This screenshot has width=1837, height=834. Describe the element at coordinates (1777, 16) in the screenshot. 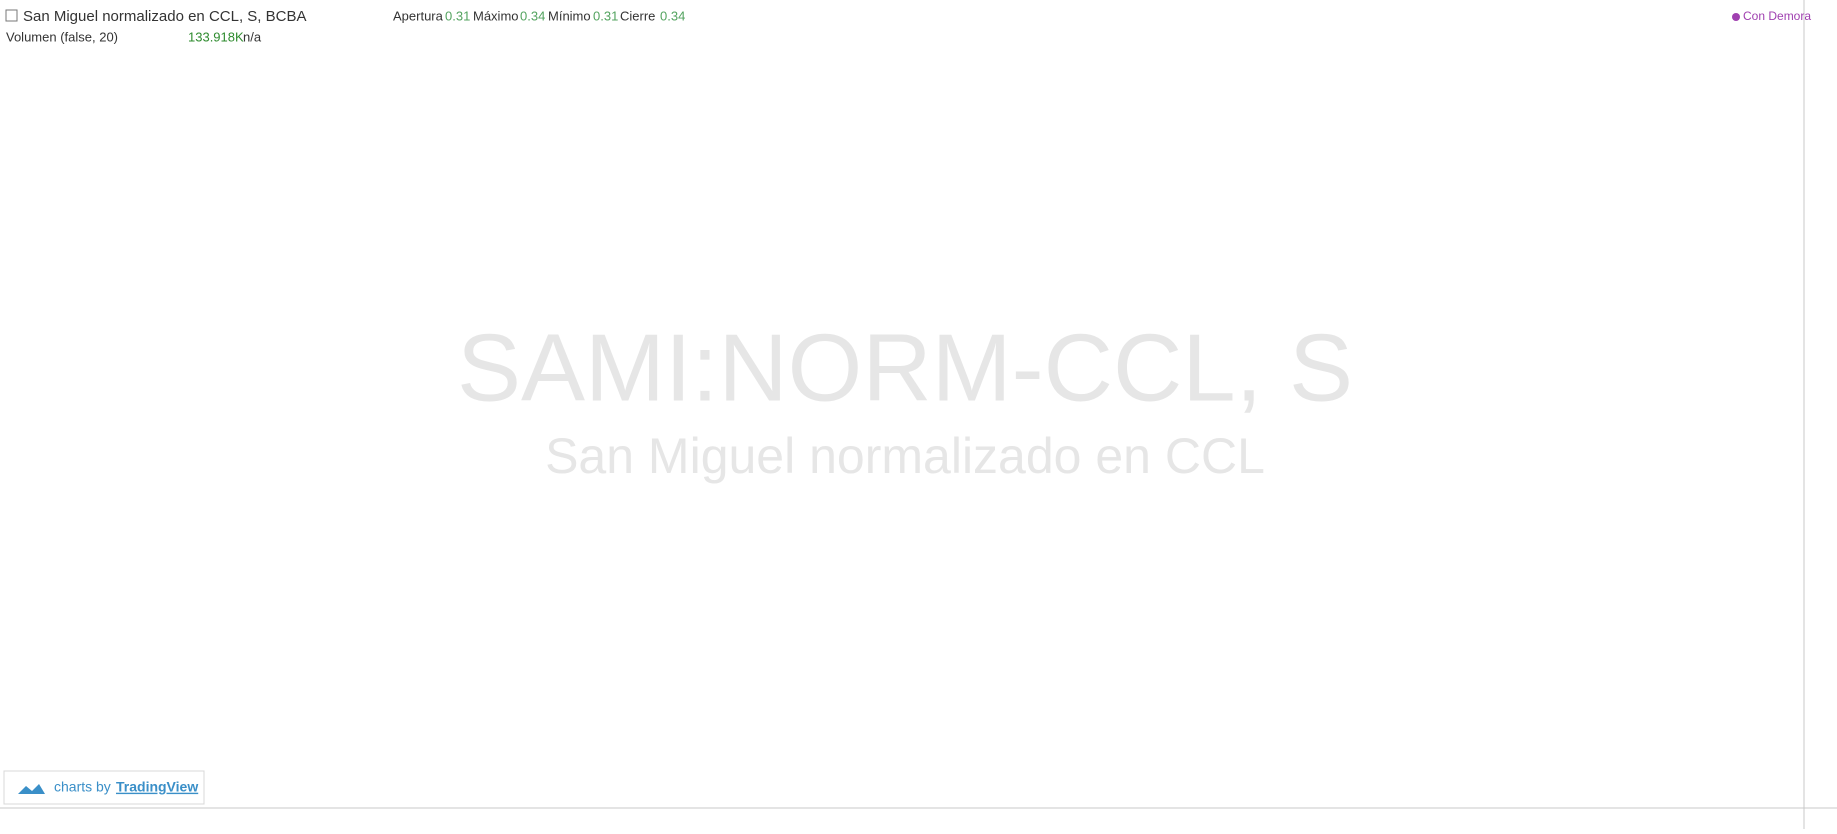

I see `delay-label: Con Demora` at that location.